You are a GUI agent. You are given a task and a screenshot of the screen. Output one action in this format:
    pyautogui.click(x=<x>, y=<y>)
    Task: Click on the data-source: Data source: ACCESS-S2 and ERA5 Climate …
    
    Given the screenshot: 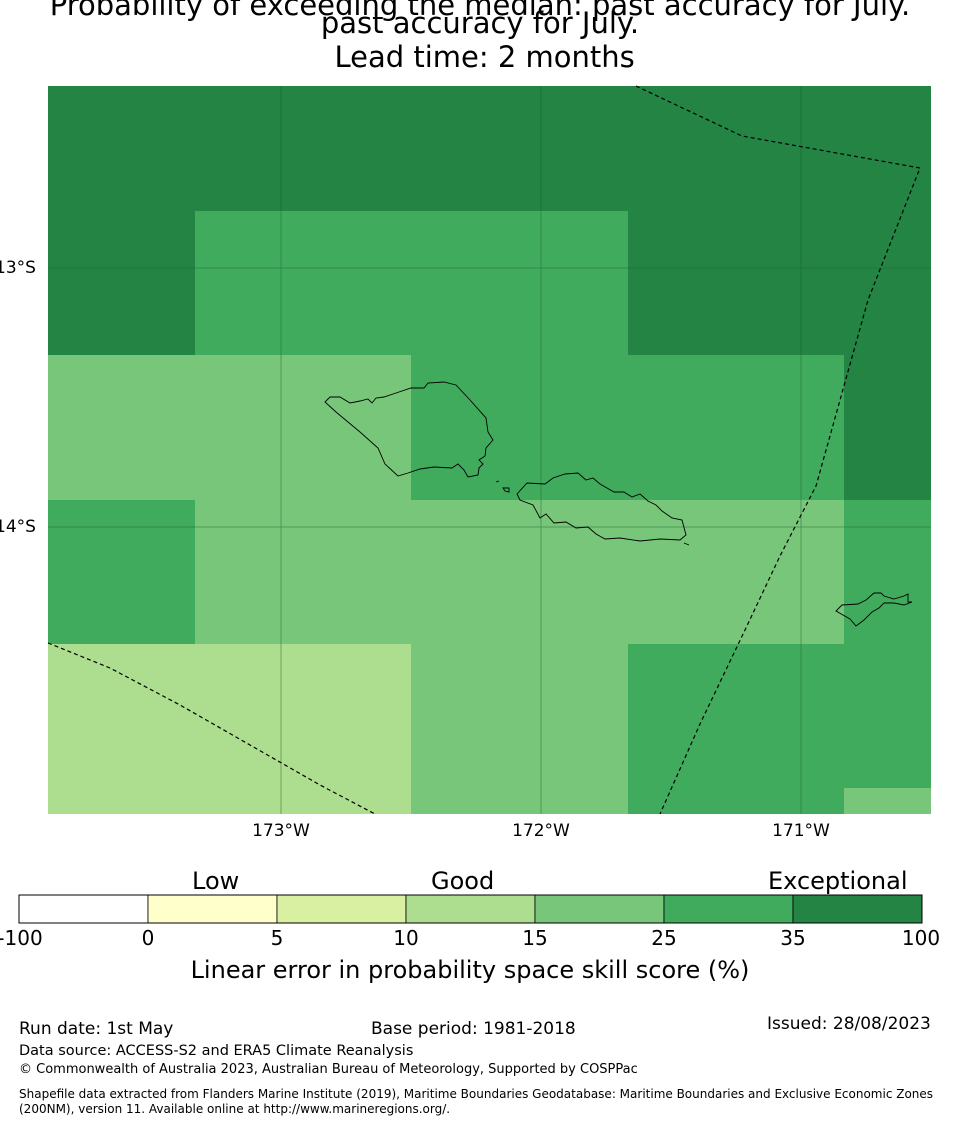 What is the action you would take?
    pyautogui.click(x=216, y=1051)
    